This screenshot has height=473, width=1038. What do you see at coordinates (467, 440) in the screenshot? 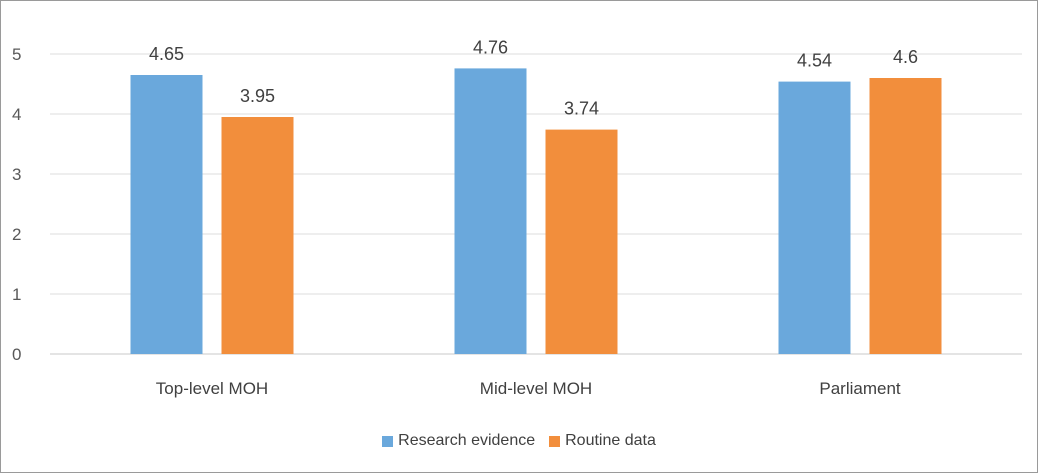
I see `legend-label-research-evidence: Research evidence` at bounding box center [467, 440].